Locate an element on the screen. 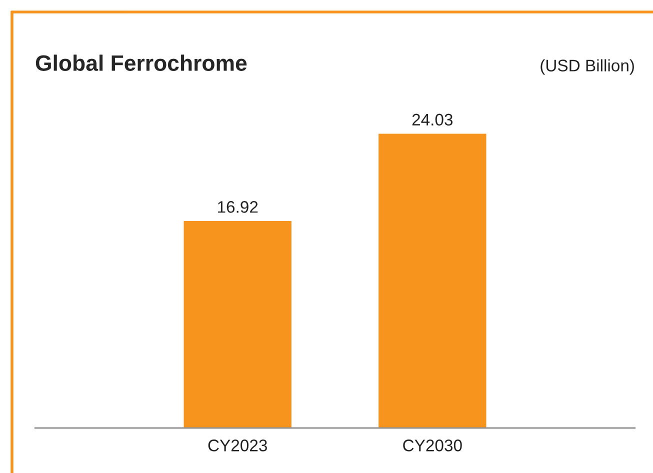 The image size is (653, 473). text: (USD Billion) is located at coordinates (587, 67).